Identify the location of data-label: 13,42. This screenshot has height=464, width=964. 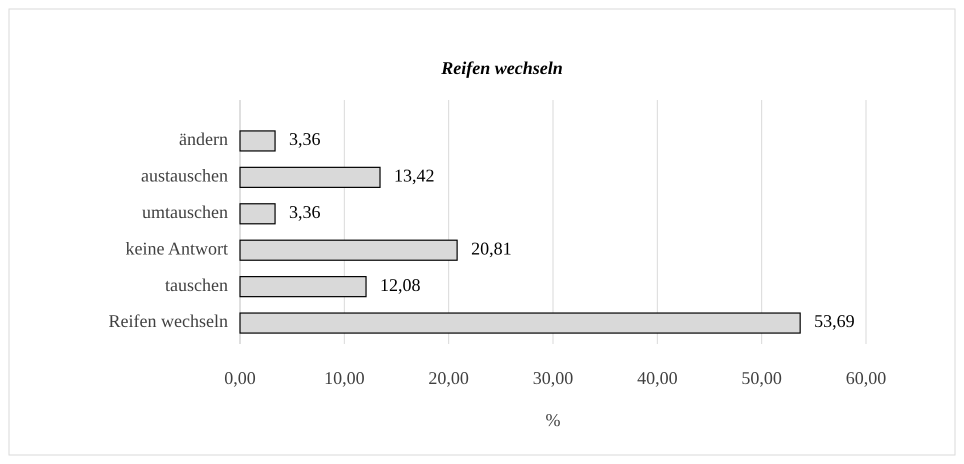
(414, 175).